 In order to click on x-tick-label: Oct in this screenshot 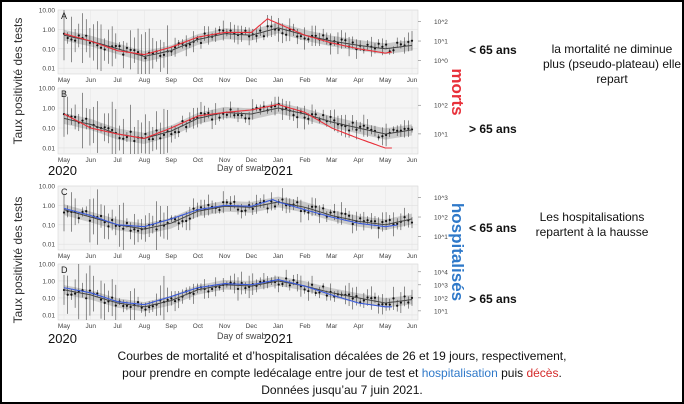, I will do `click(198, 80)`.